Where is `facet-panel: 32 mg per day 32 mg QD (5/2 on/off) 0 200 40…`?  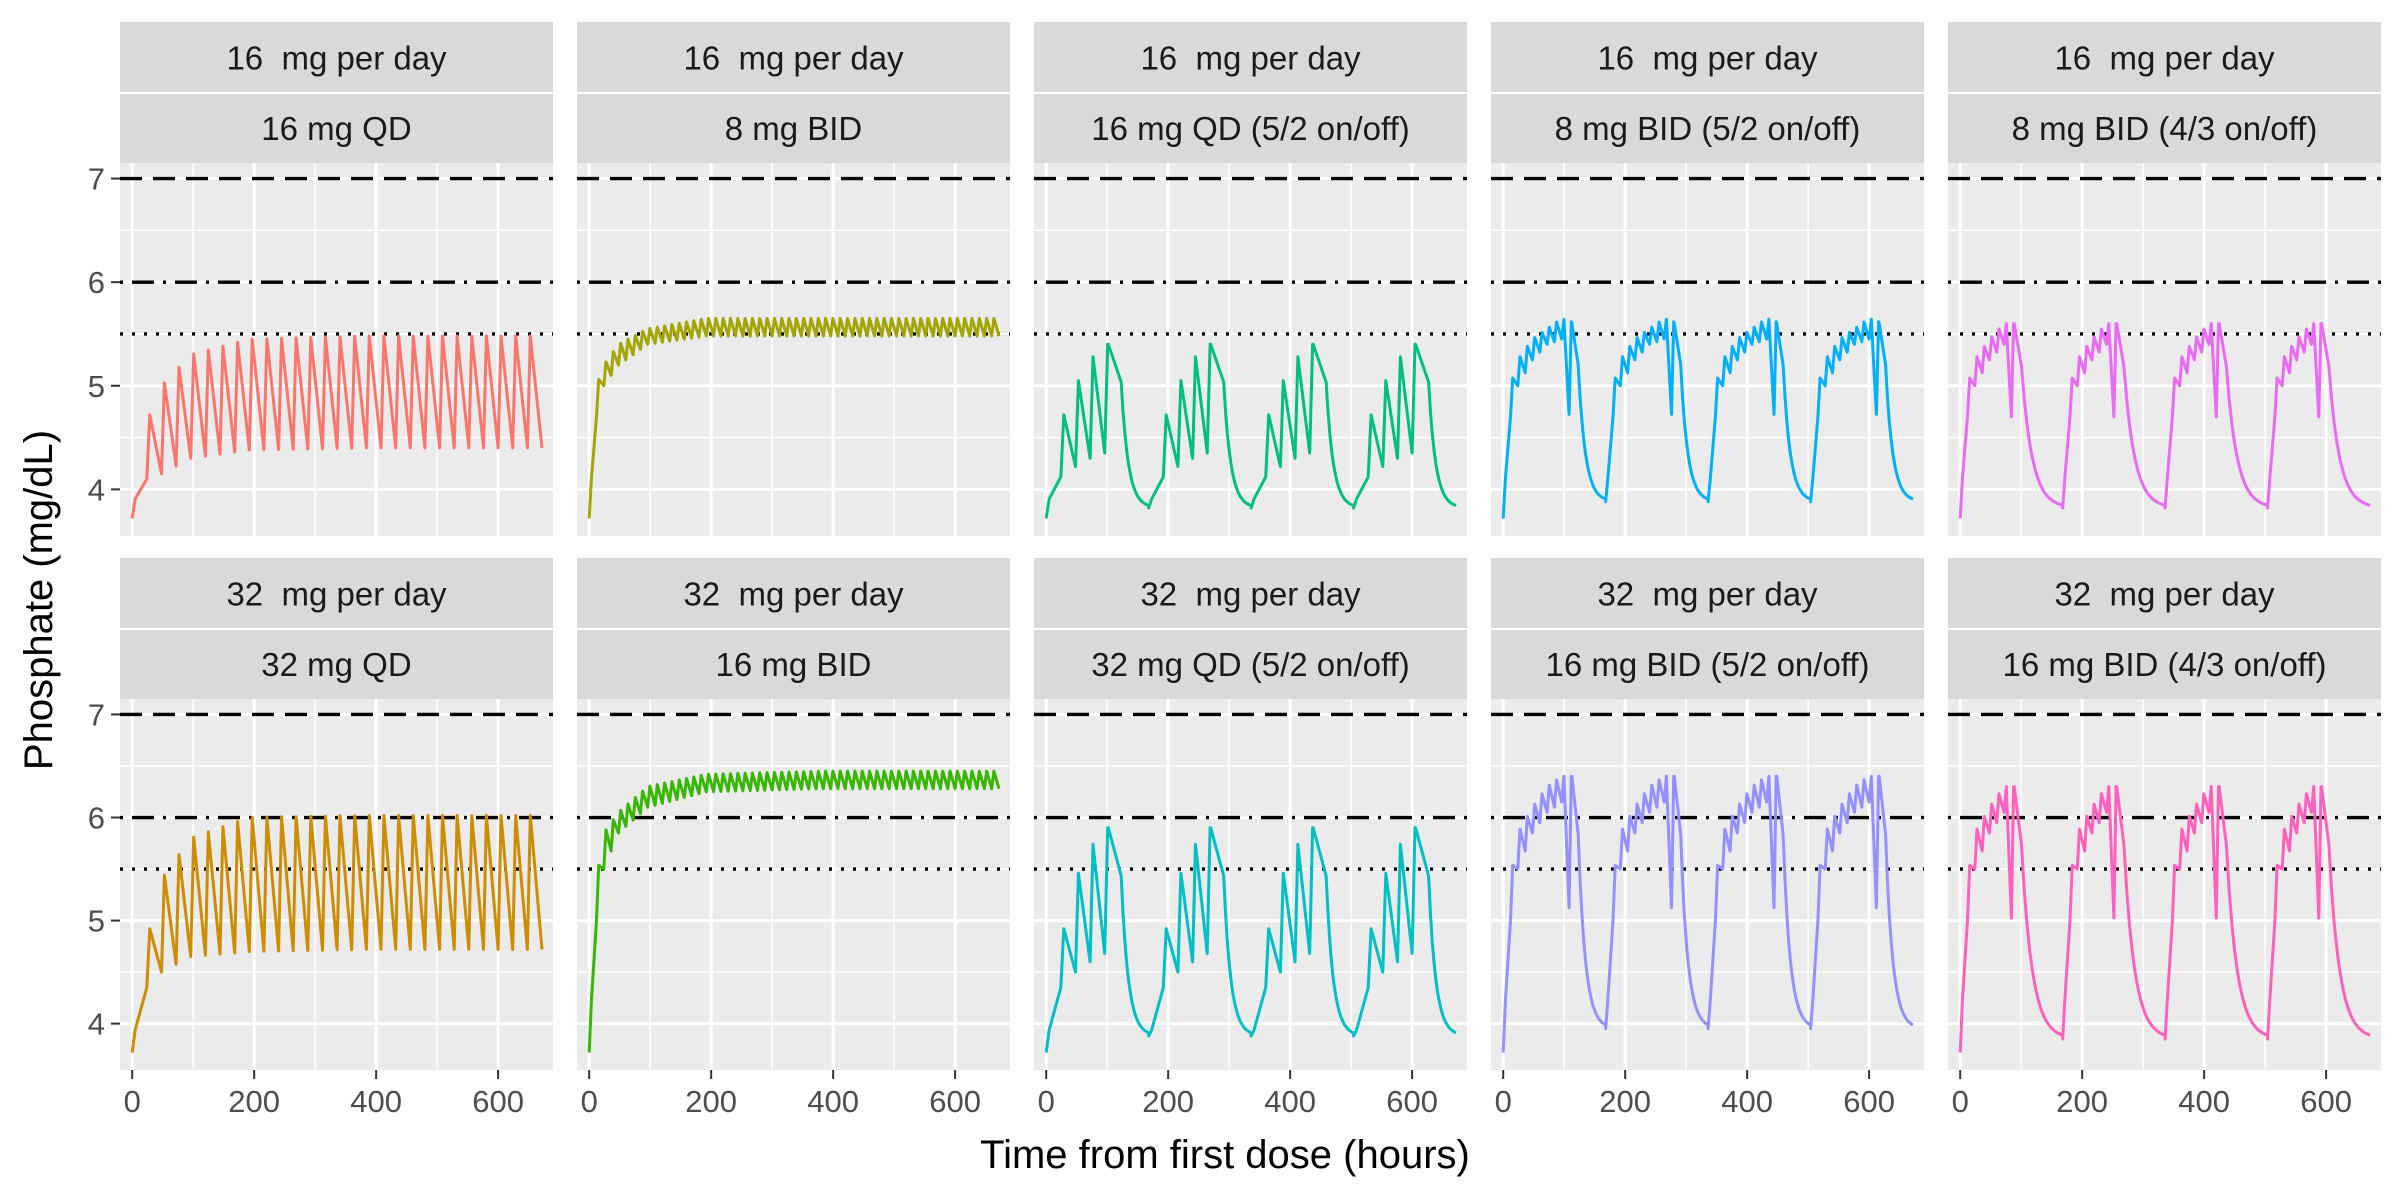 facet-panel: 32 mg per day 32 mg QD (5/2 on/off) 0 200 40… is located at coordinates (1250, 838).